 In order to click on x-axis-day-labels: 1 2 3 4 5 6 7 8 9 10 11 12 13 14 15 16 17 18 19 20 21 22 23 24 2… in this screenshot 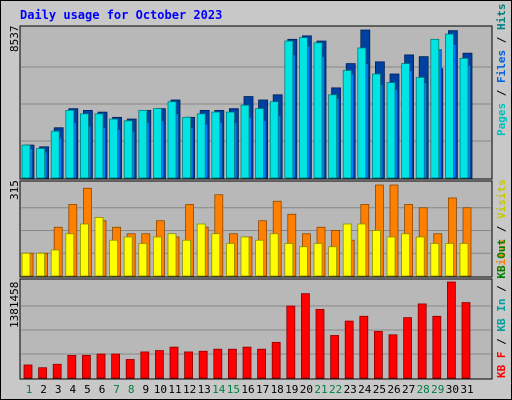, I will do `click(250, 389)`.